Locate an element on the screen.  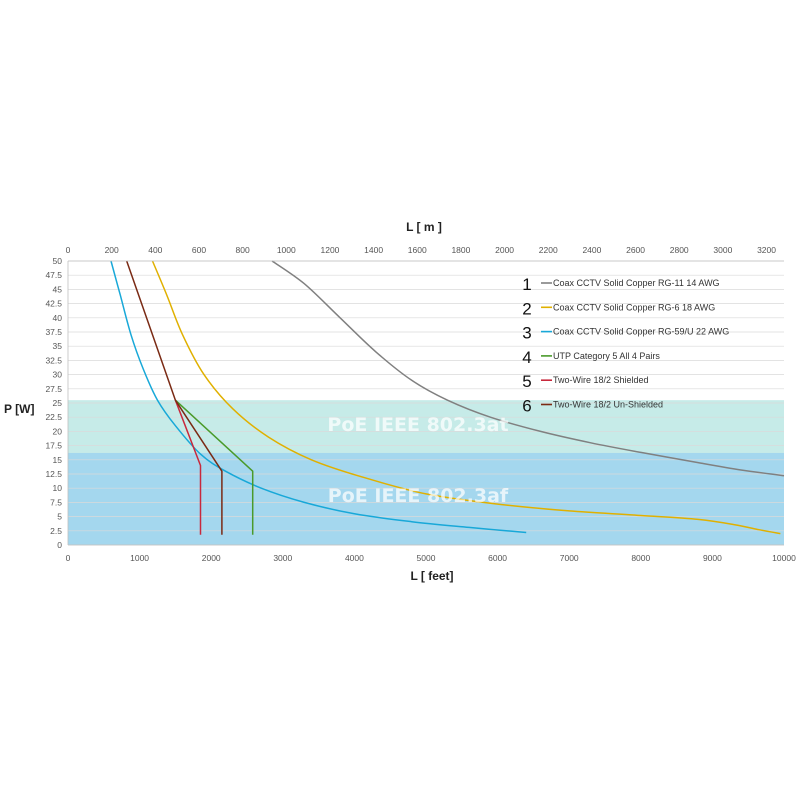
y-tick-label-18: 45 is located at coordinates (58, 289).